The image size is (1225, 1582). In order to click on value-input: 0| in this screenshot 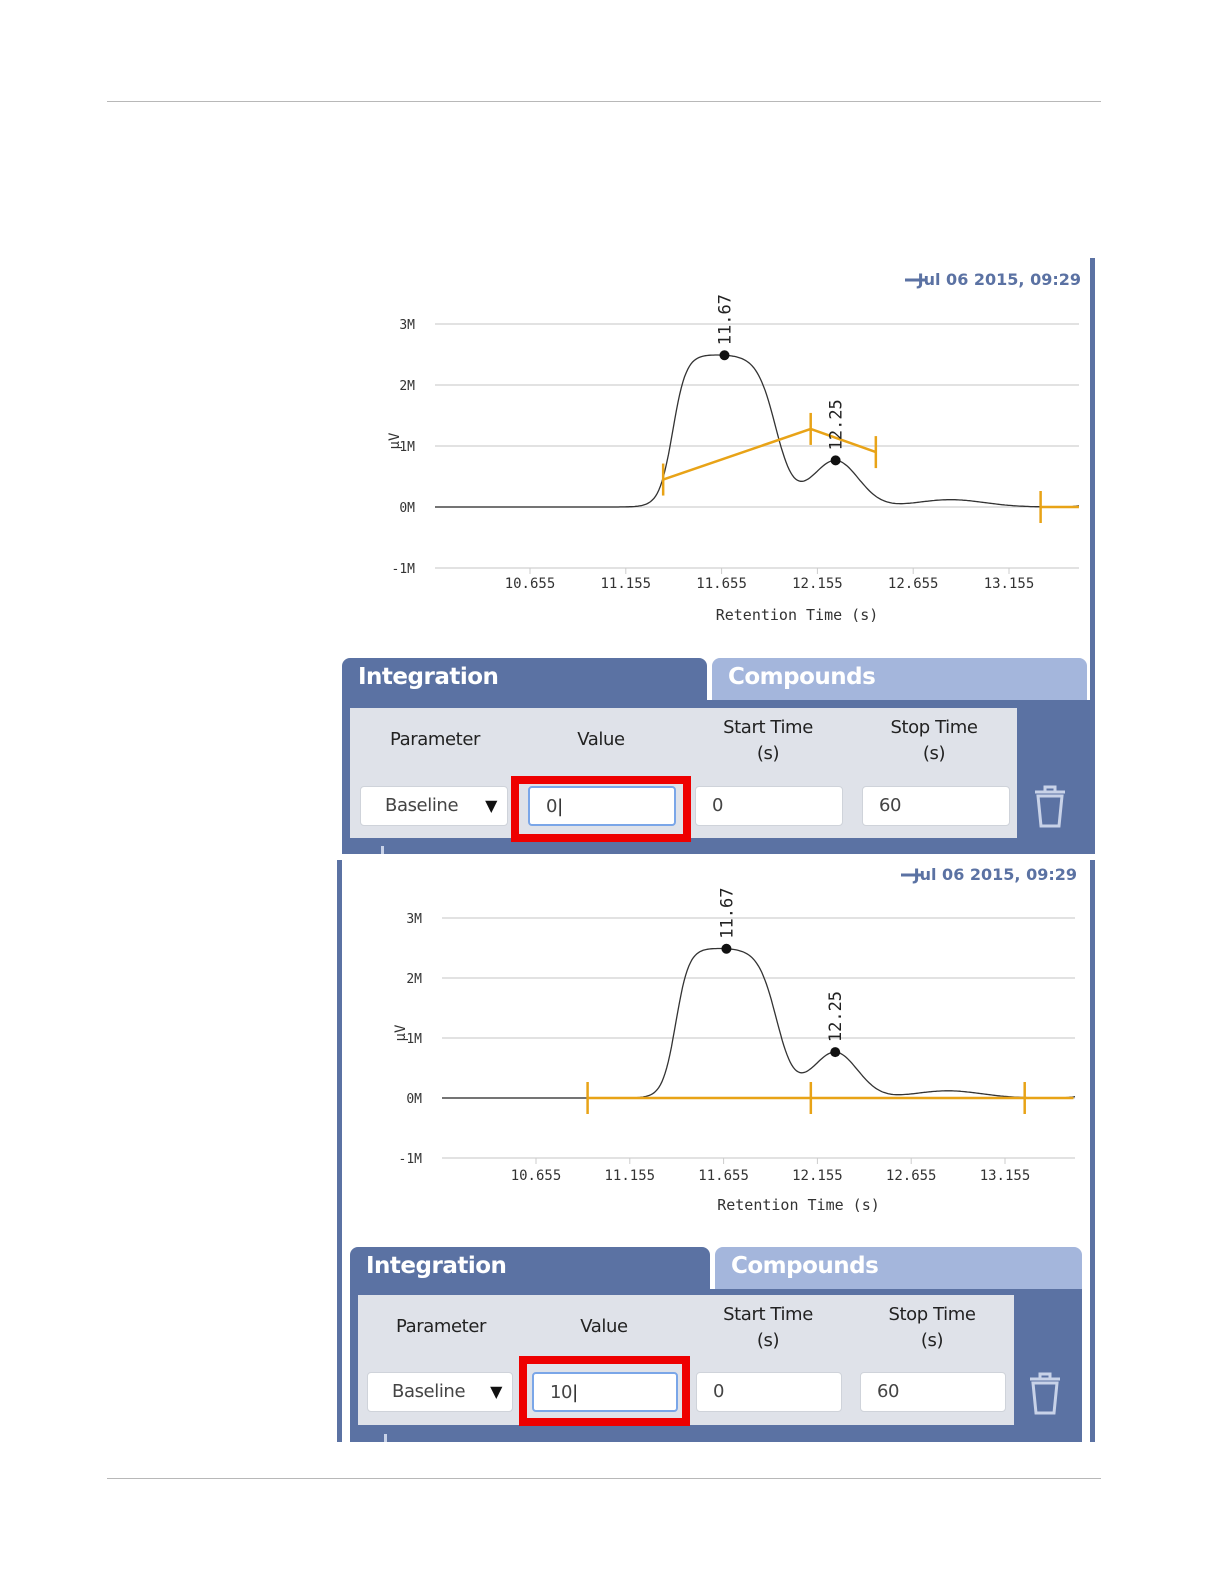, I will do `click(602, 806)`.